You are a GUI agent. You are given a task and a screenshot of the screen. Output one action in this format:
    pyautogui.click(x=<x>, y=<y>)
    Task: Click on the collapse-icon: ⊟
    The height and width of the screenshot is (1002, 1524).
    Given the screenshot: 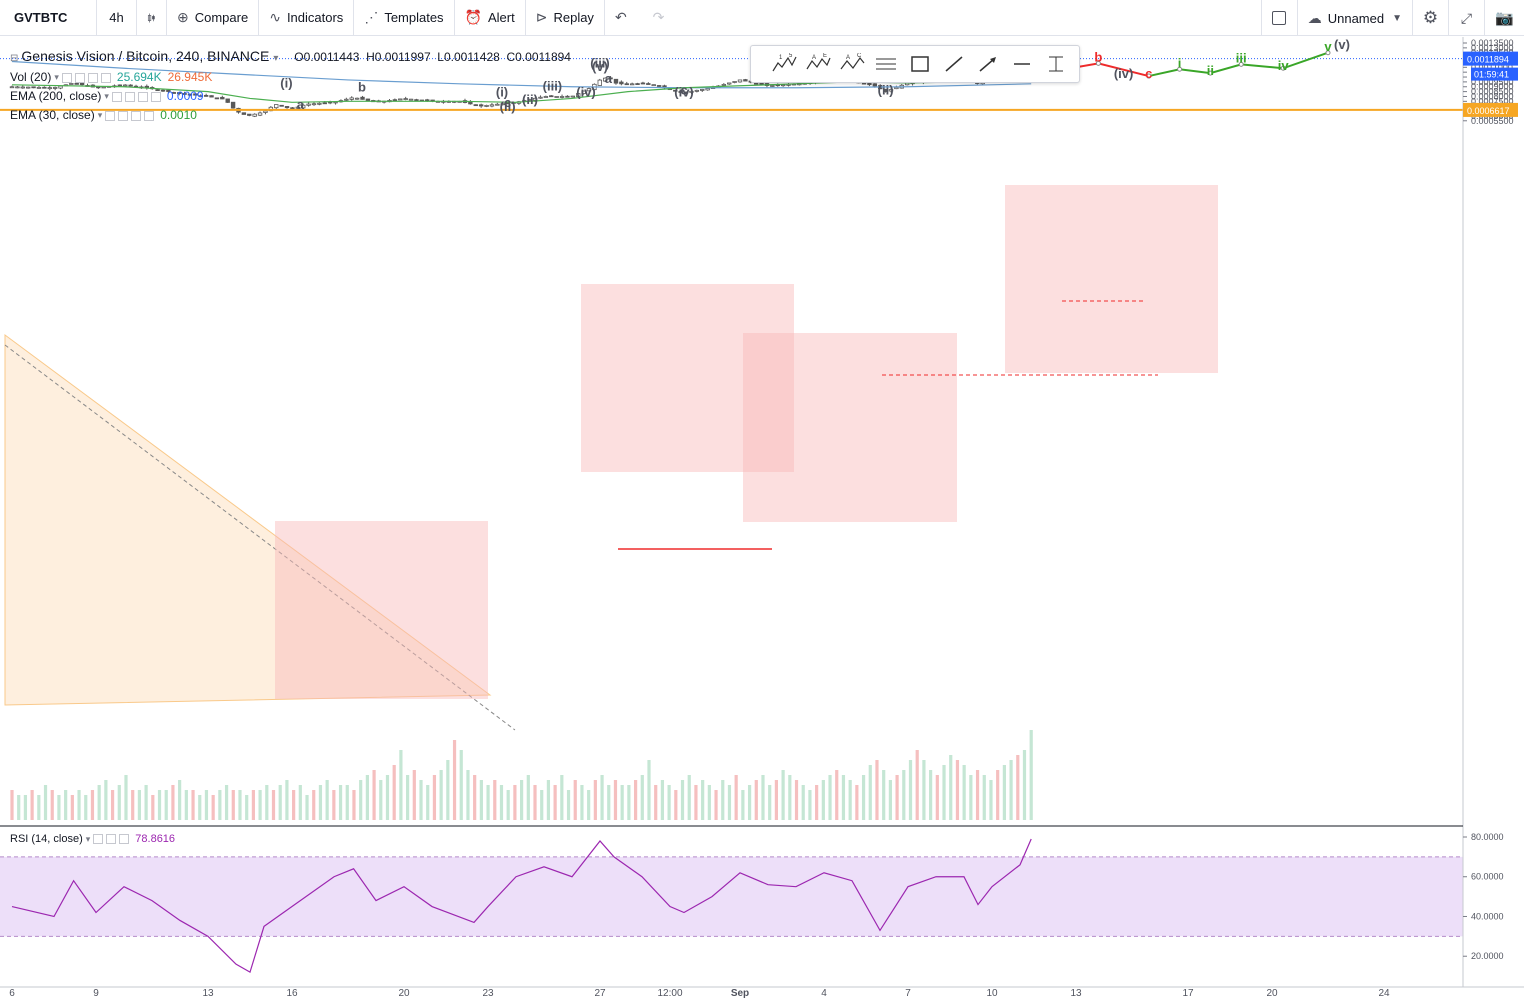 What is the action you would take?
    pyautogui.click(x=14, y=58)
    